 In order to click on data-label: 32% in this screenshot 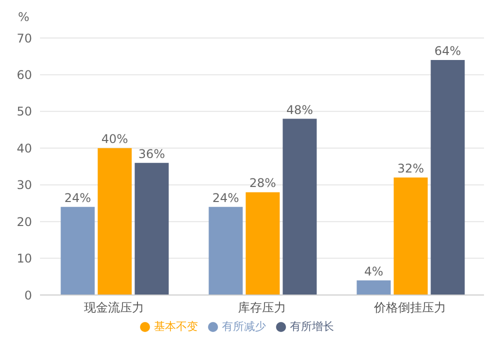, I will do `click(410, 169)`.